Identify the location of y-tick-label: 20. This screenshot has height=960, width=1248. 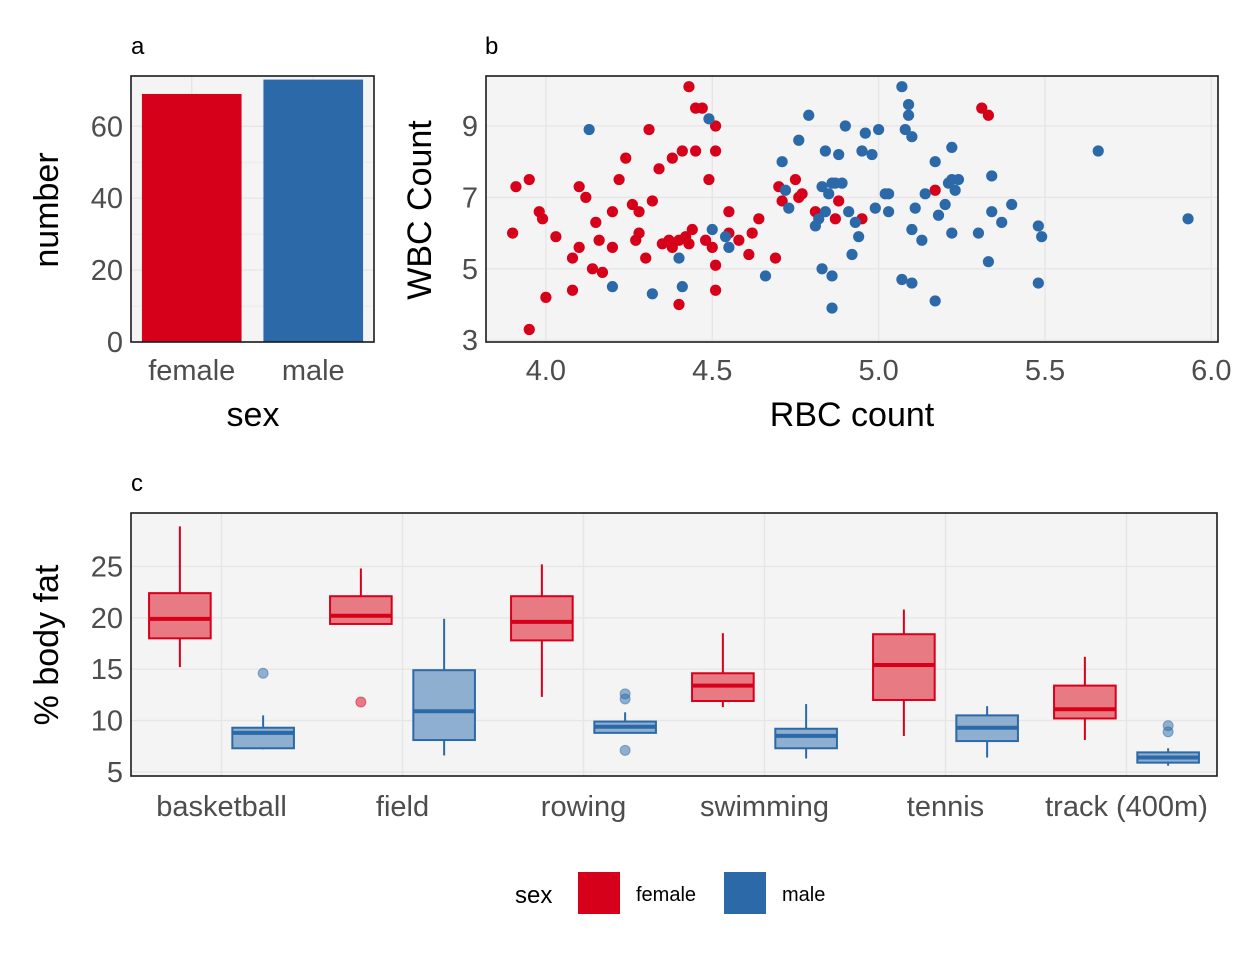
(107, 619).